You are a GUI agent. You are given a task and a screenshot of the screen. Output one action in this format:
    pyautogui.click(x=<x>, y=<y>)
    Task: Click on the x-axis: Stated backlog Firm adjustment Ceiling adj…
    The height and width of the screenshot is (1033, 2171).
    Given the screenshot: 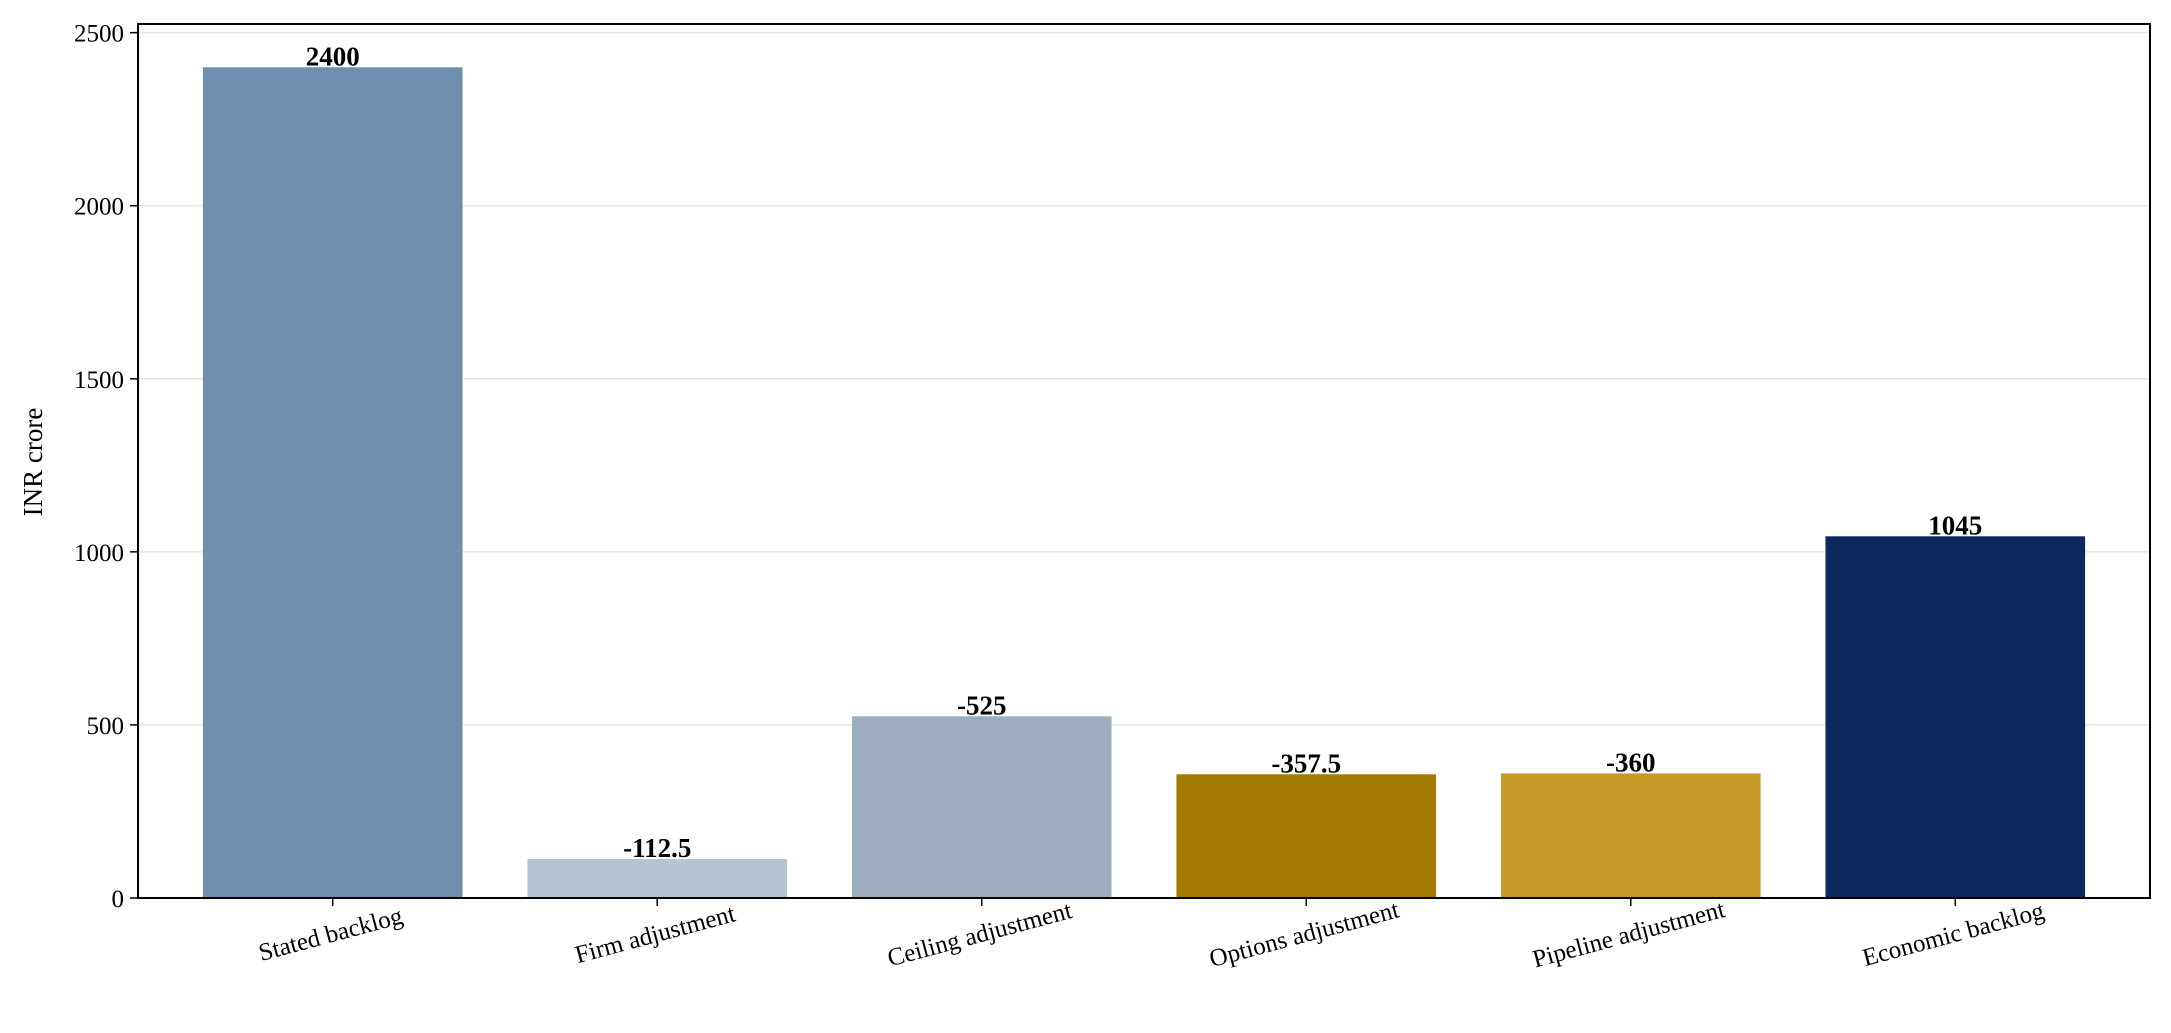 What is the action you would take?
    pyautogui.click(x=1152, y=934)
    